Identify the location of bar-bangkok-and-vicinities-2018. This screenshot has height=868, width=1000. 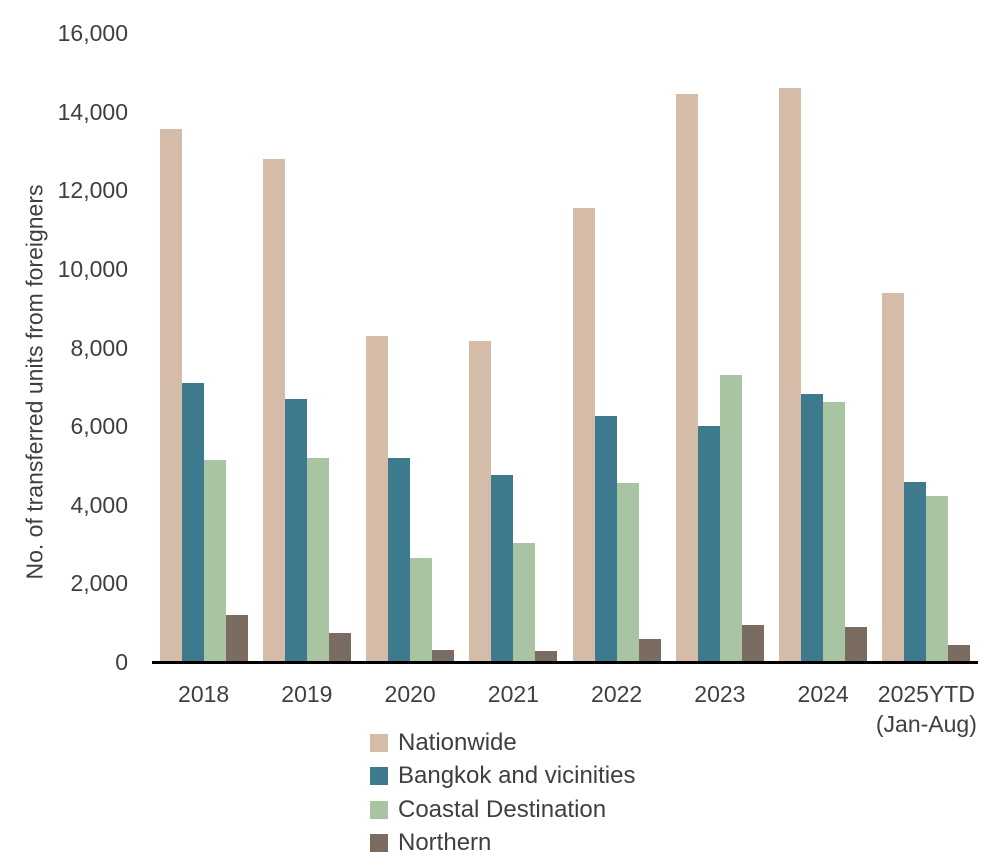
(192, 522).